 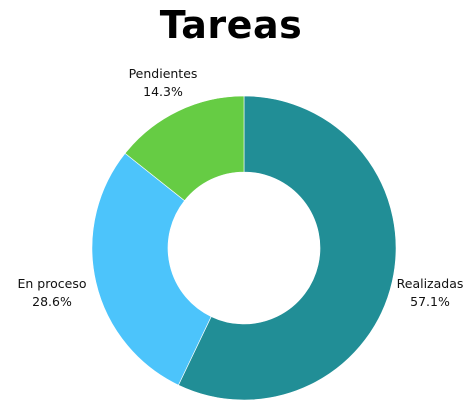 I want to click on value-label-en-proceso: 28.6%, so click(x=52, y=301).